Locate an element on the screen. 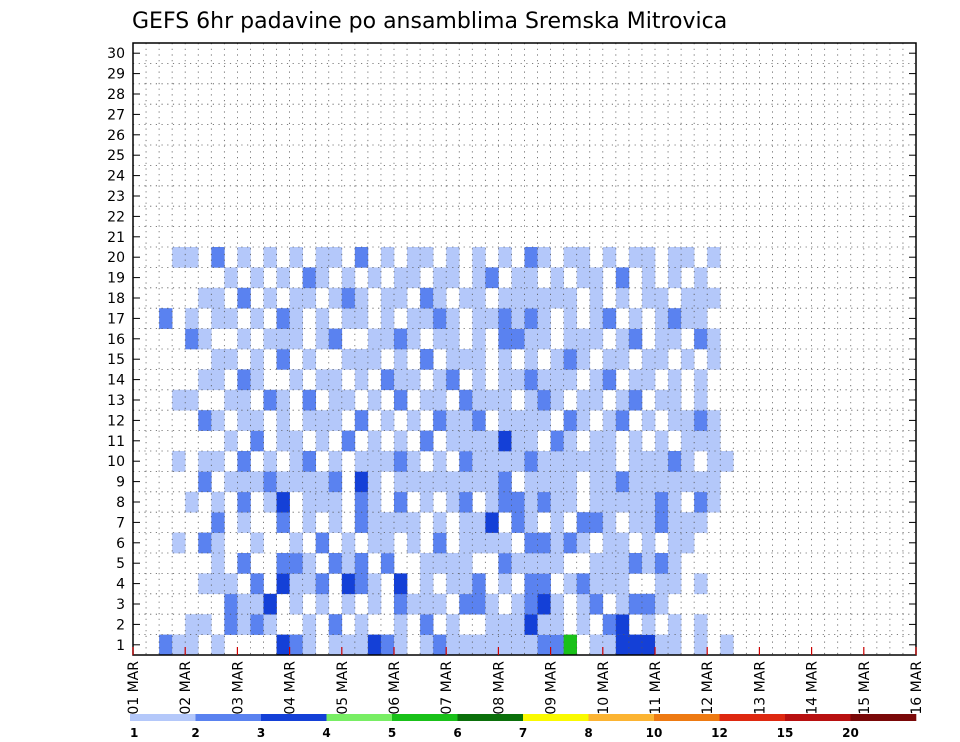  y-tick-label: 7 is located at coordinates (120, 523).